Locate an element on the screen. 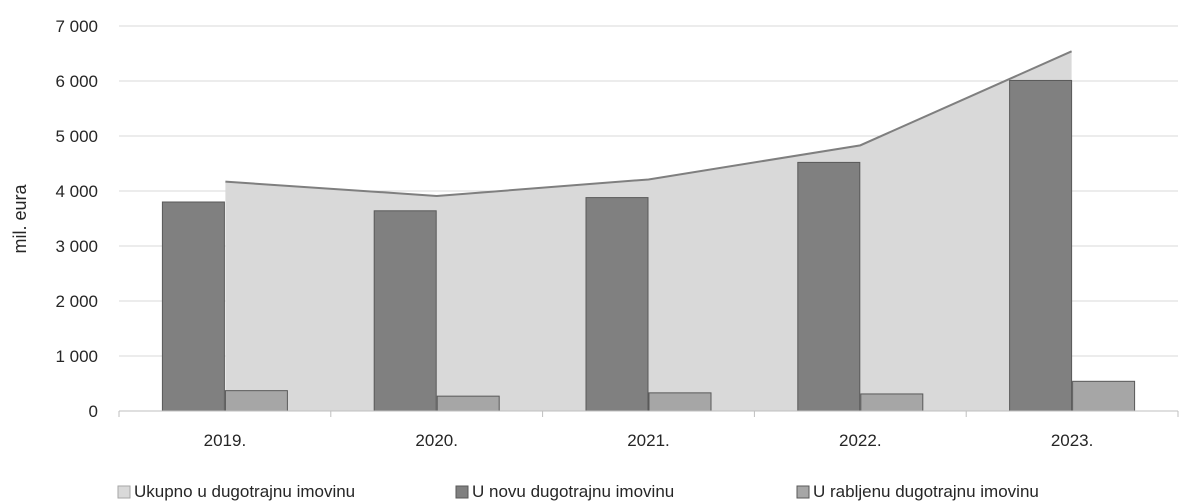 Image resolution: width=1188 pixels, height=504 pixels. x-tick-label: 2019. is located at coordinates (225, 440).